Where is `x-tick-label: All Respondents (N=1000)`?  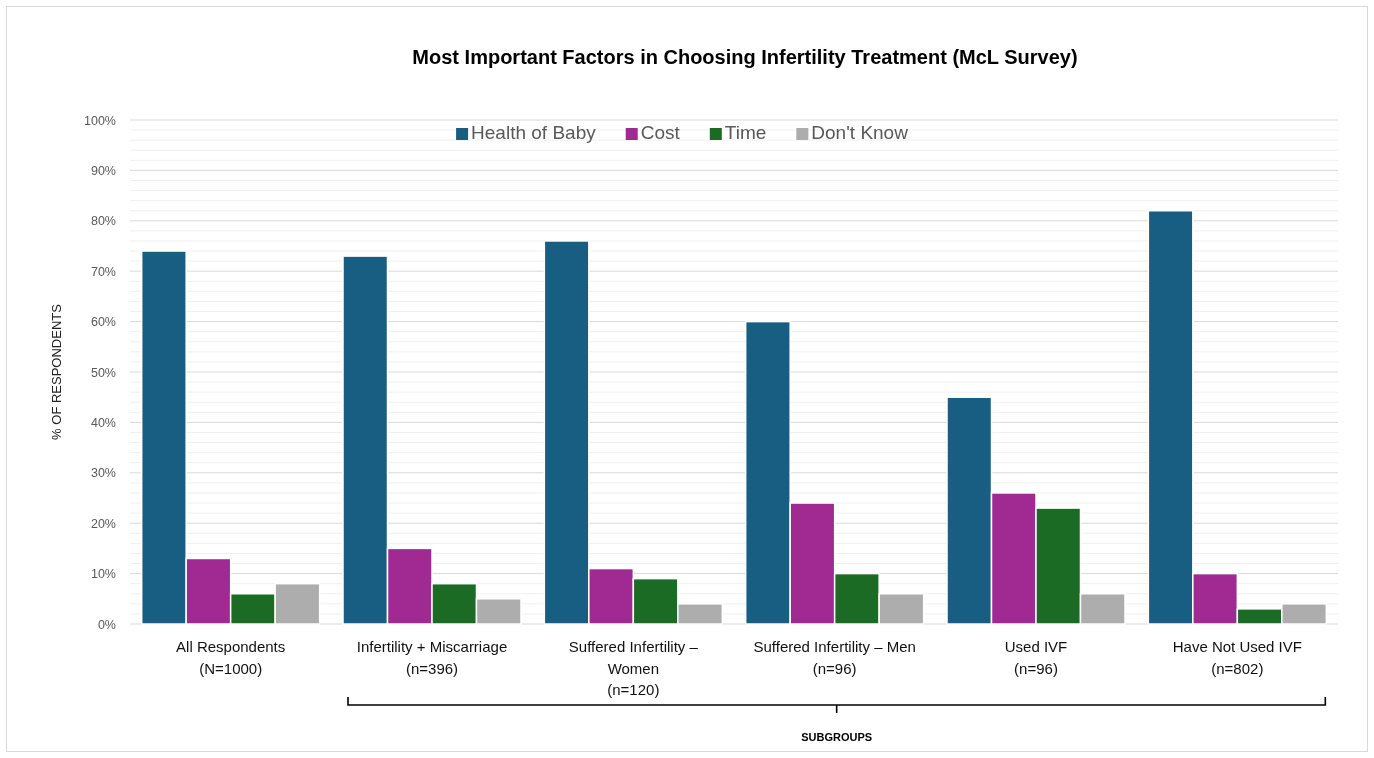 x-tick-label: All Respondents (N=1000) is located at coordinates (231, 657).